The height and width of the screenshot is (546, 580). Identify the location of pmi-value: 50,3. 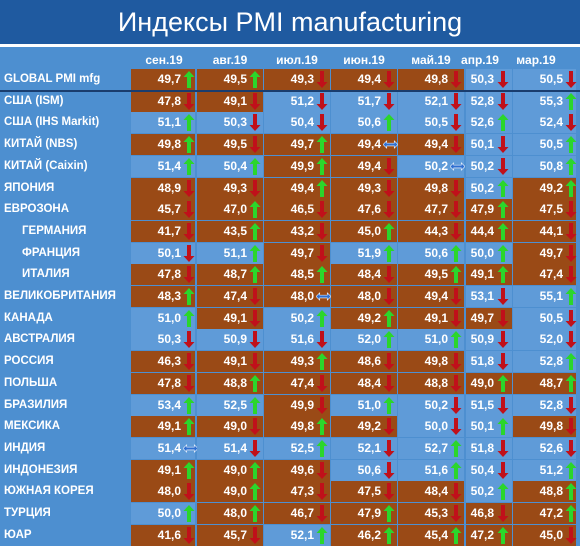
(235, 122).